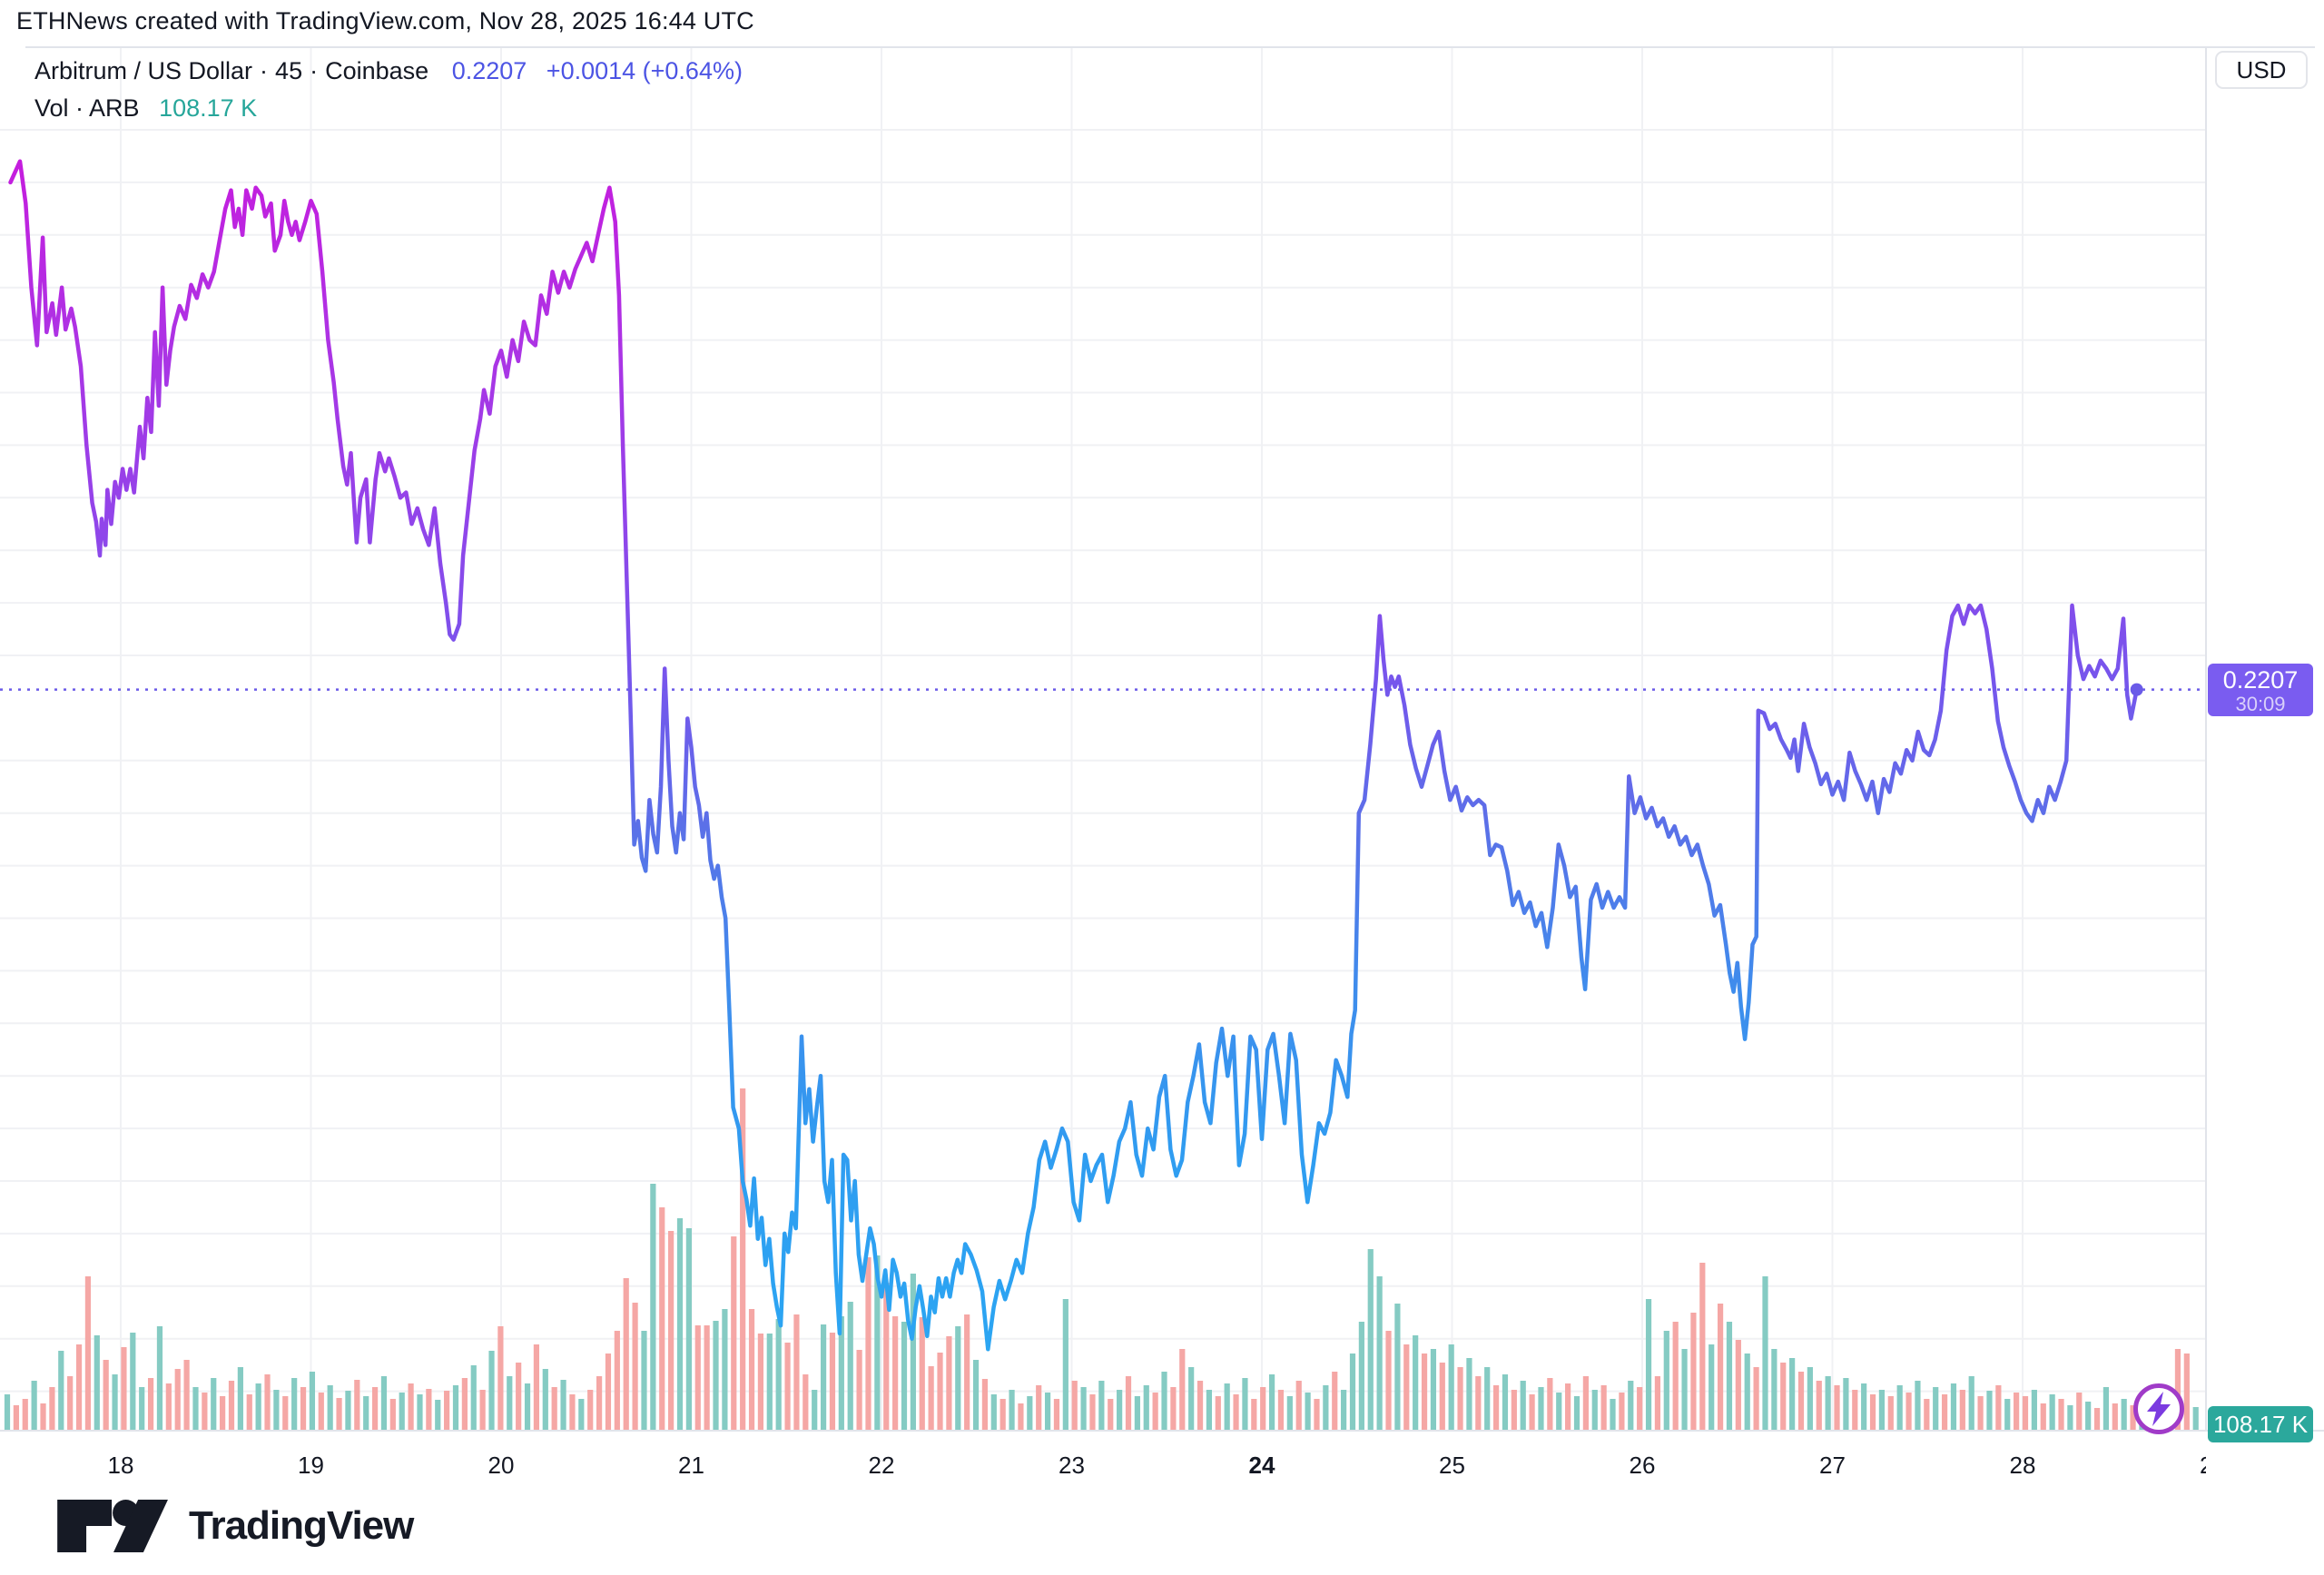 The height and width of the screenshot is (1575, 2324). I want to click on time-axis-label: 27, so click(1832, 1466).